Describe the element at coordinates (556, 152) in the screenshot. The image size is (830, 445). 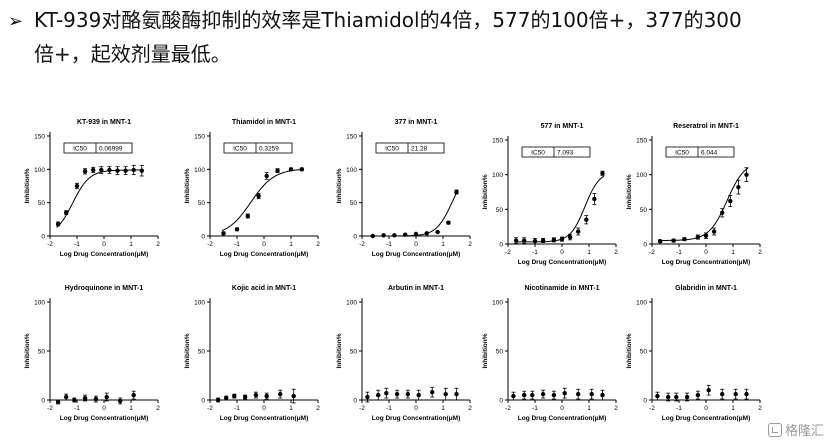
I see `ic50-box` at that location.